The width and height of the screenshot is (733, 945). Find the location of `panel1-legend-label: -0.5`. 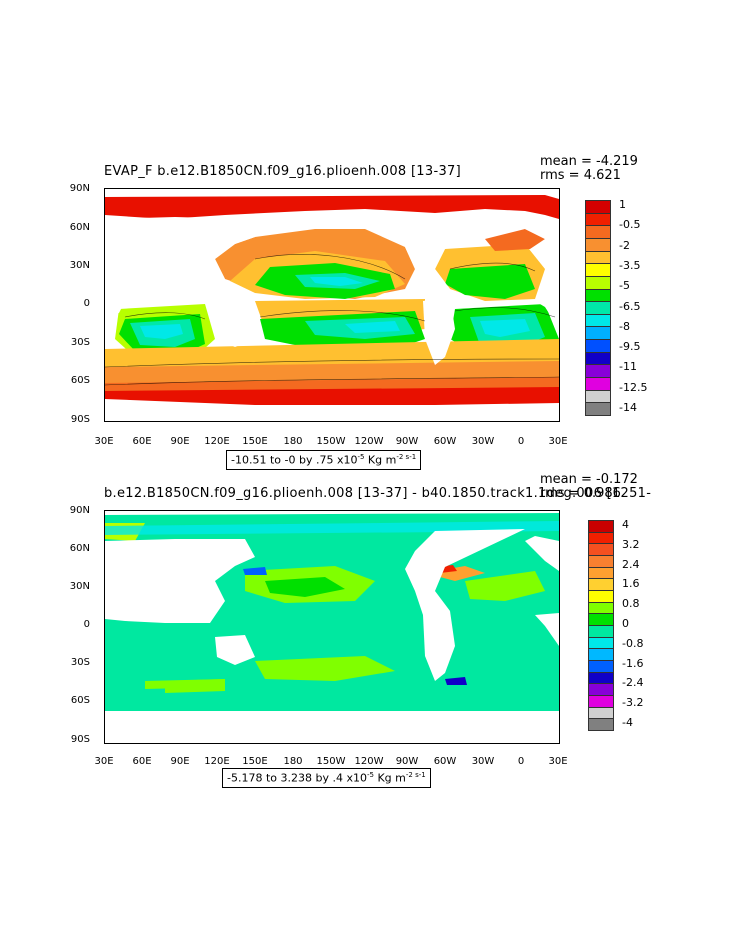

panel1-legend-label: -0.5 is located at coordinates (630, 225).